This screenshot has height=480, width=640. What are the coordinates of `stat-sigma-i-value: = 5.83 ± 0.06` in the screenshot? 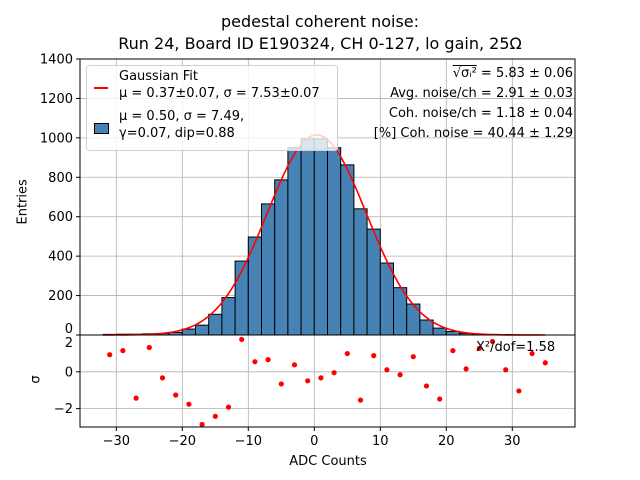 It's located at (524, 73).